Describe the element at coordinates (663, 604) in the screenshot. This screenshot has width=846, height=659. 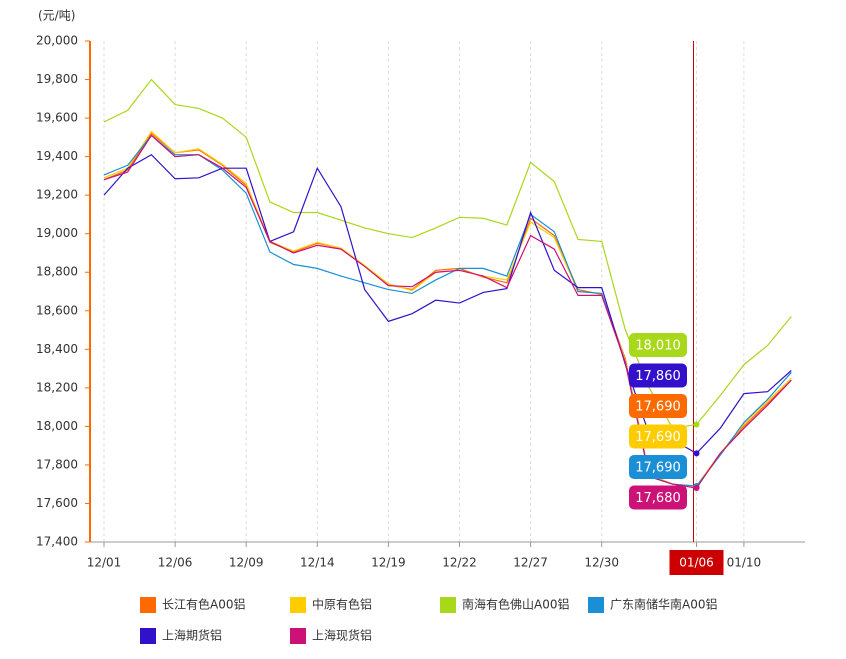
I see `legend-label: 广东南储华南A00铝` at that location.